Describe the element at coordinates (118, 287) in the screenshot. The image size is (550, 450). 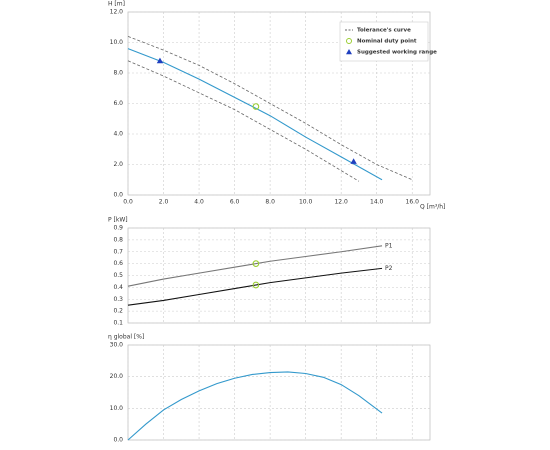
I see `y-tick-label: 0.4` at that location.